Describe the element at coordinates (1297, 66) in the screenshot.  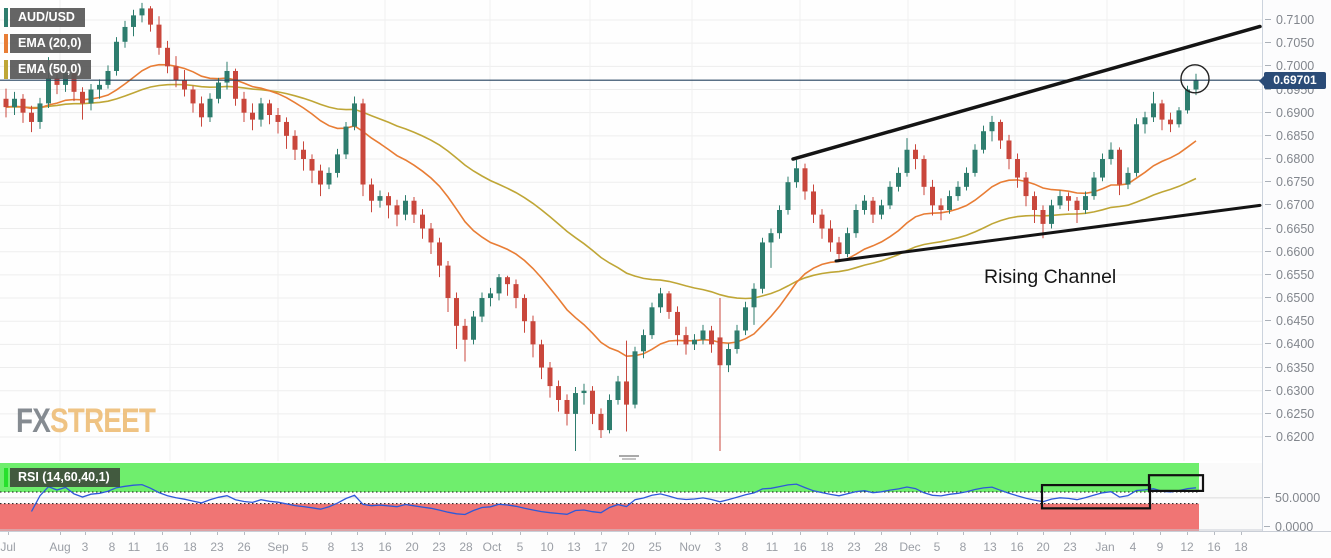
I see `price-tick: 0.7000` at that location.